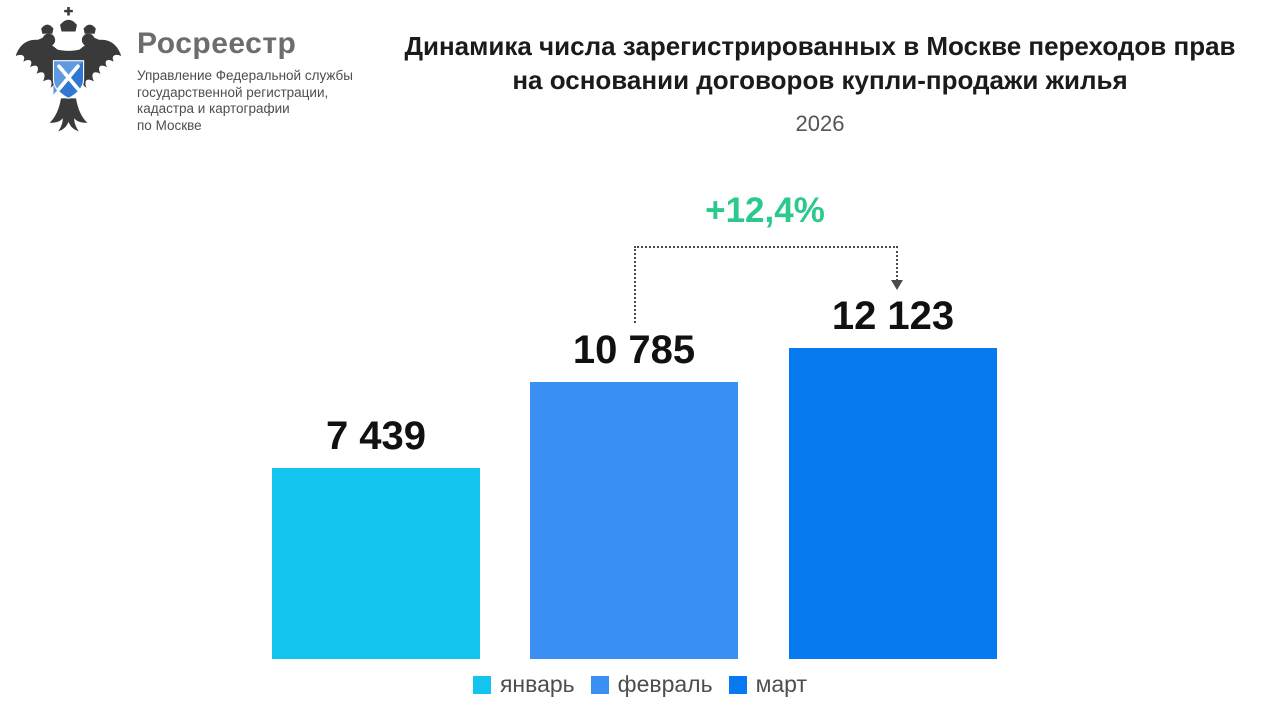 The width and height of the screenshot is (1280, 719). What do you see at coordinates (376, 563) in the screenshot?
I see `bar-rect-january` at bounding box center [376, 563].